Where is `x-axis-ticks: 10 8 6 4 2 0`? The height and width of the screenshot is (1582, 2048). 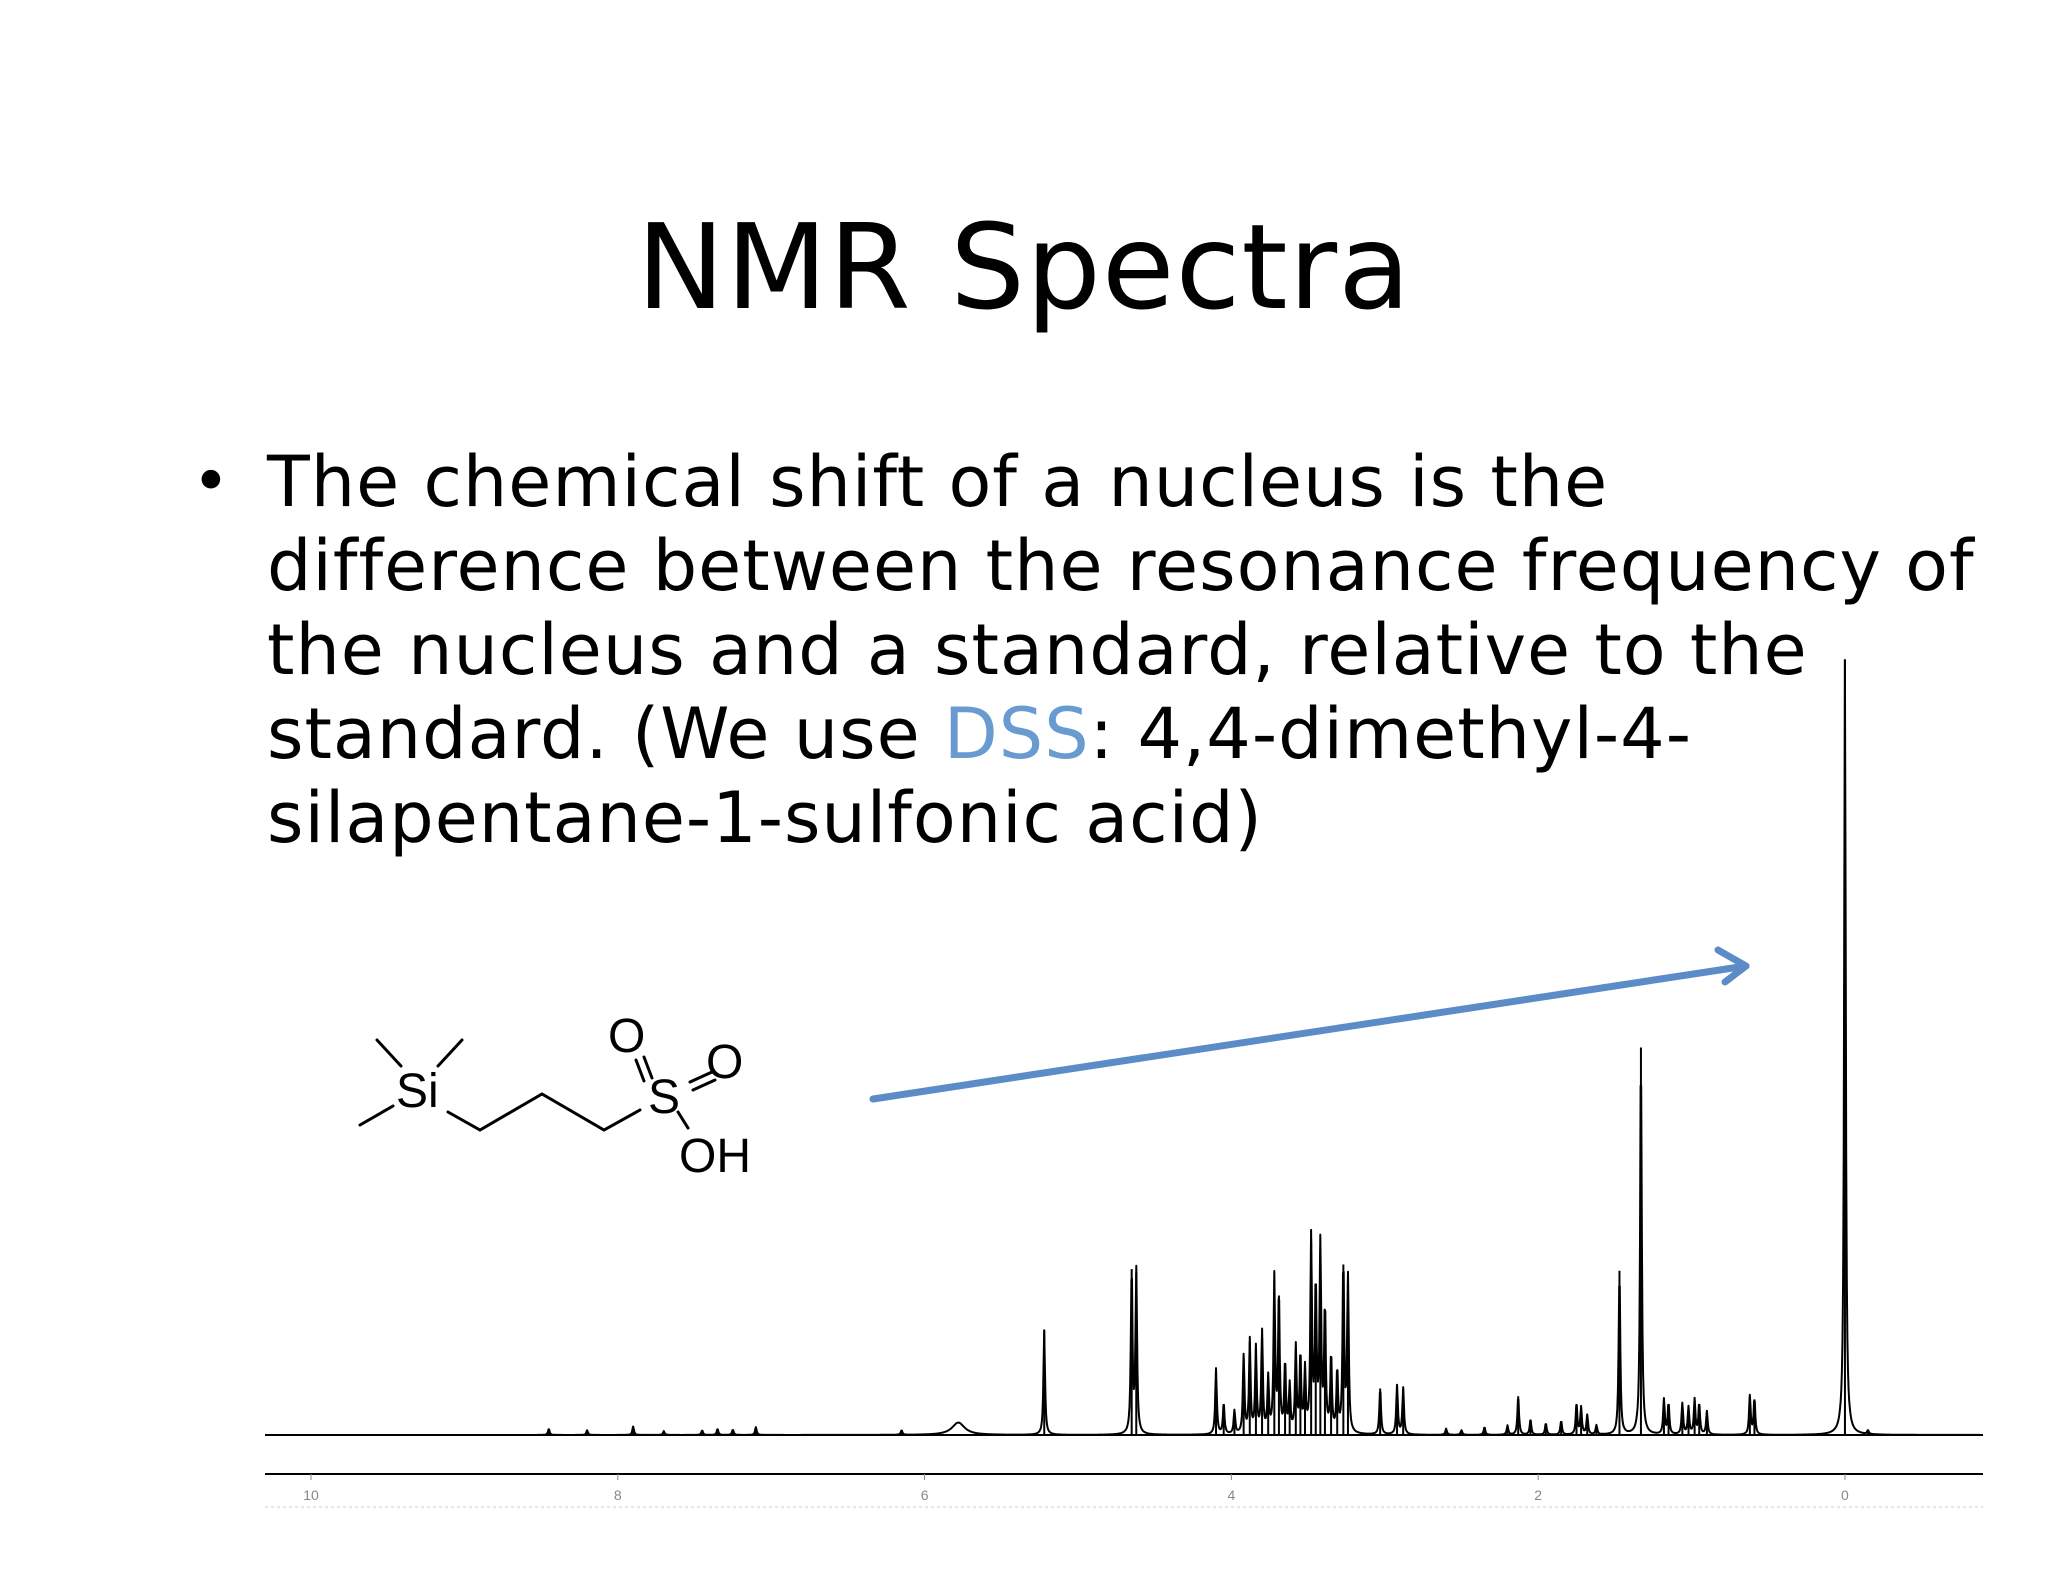
x-axis-ticks: 10 8 6 4 2 0 is located at coordinates (1076, 1488).